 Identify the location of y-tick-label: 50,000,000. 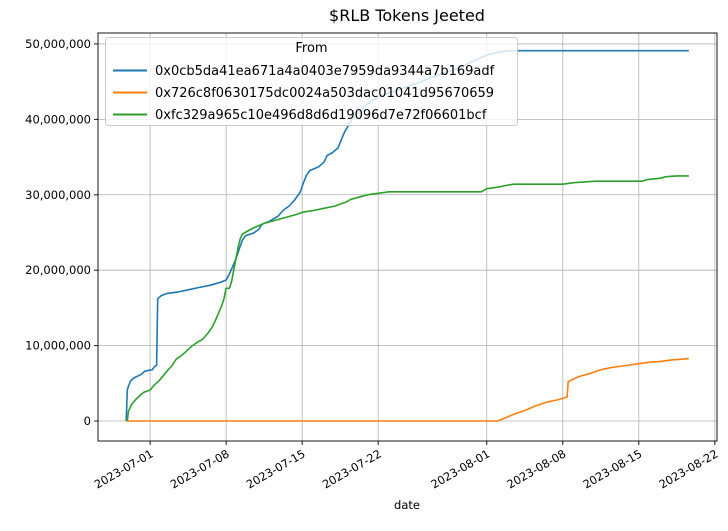
(58, 44).